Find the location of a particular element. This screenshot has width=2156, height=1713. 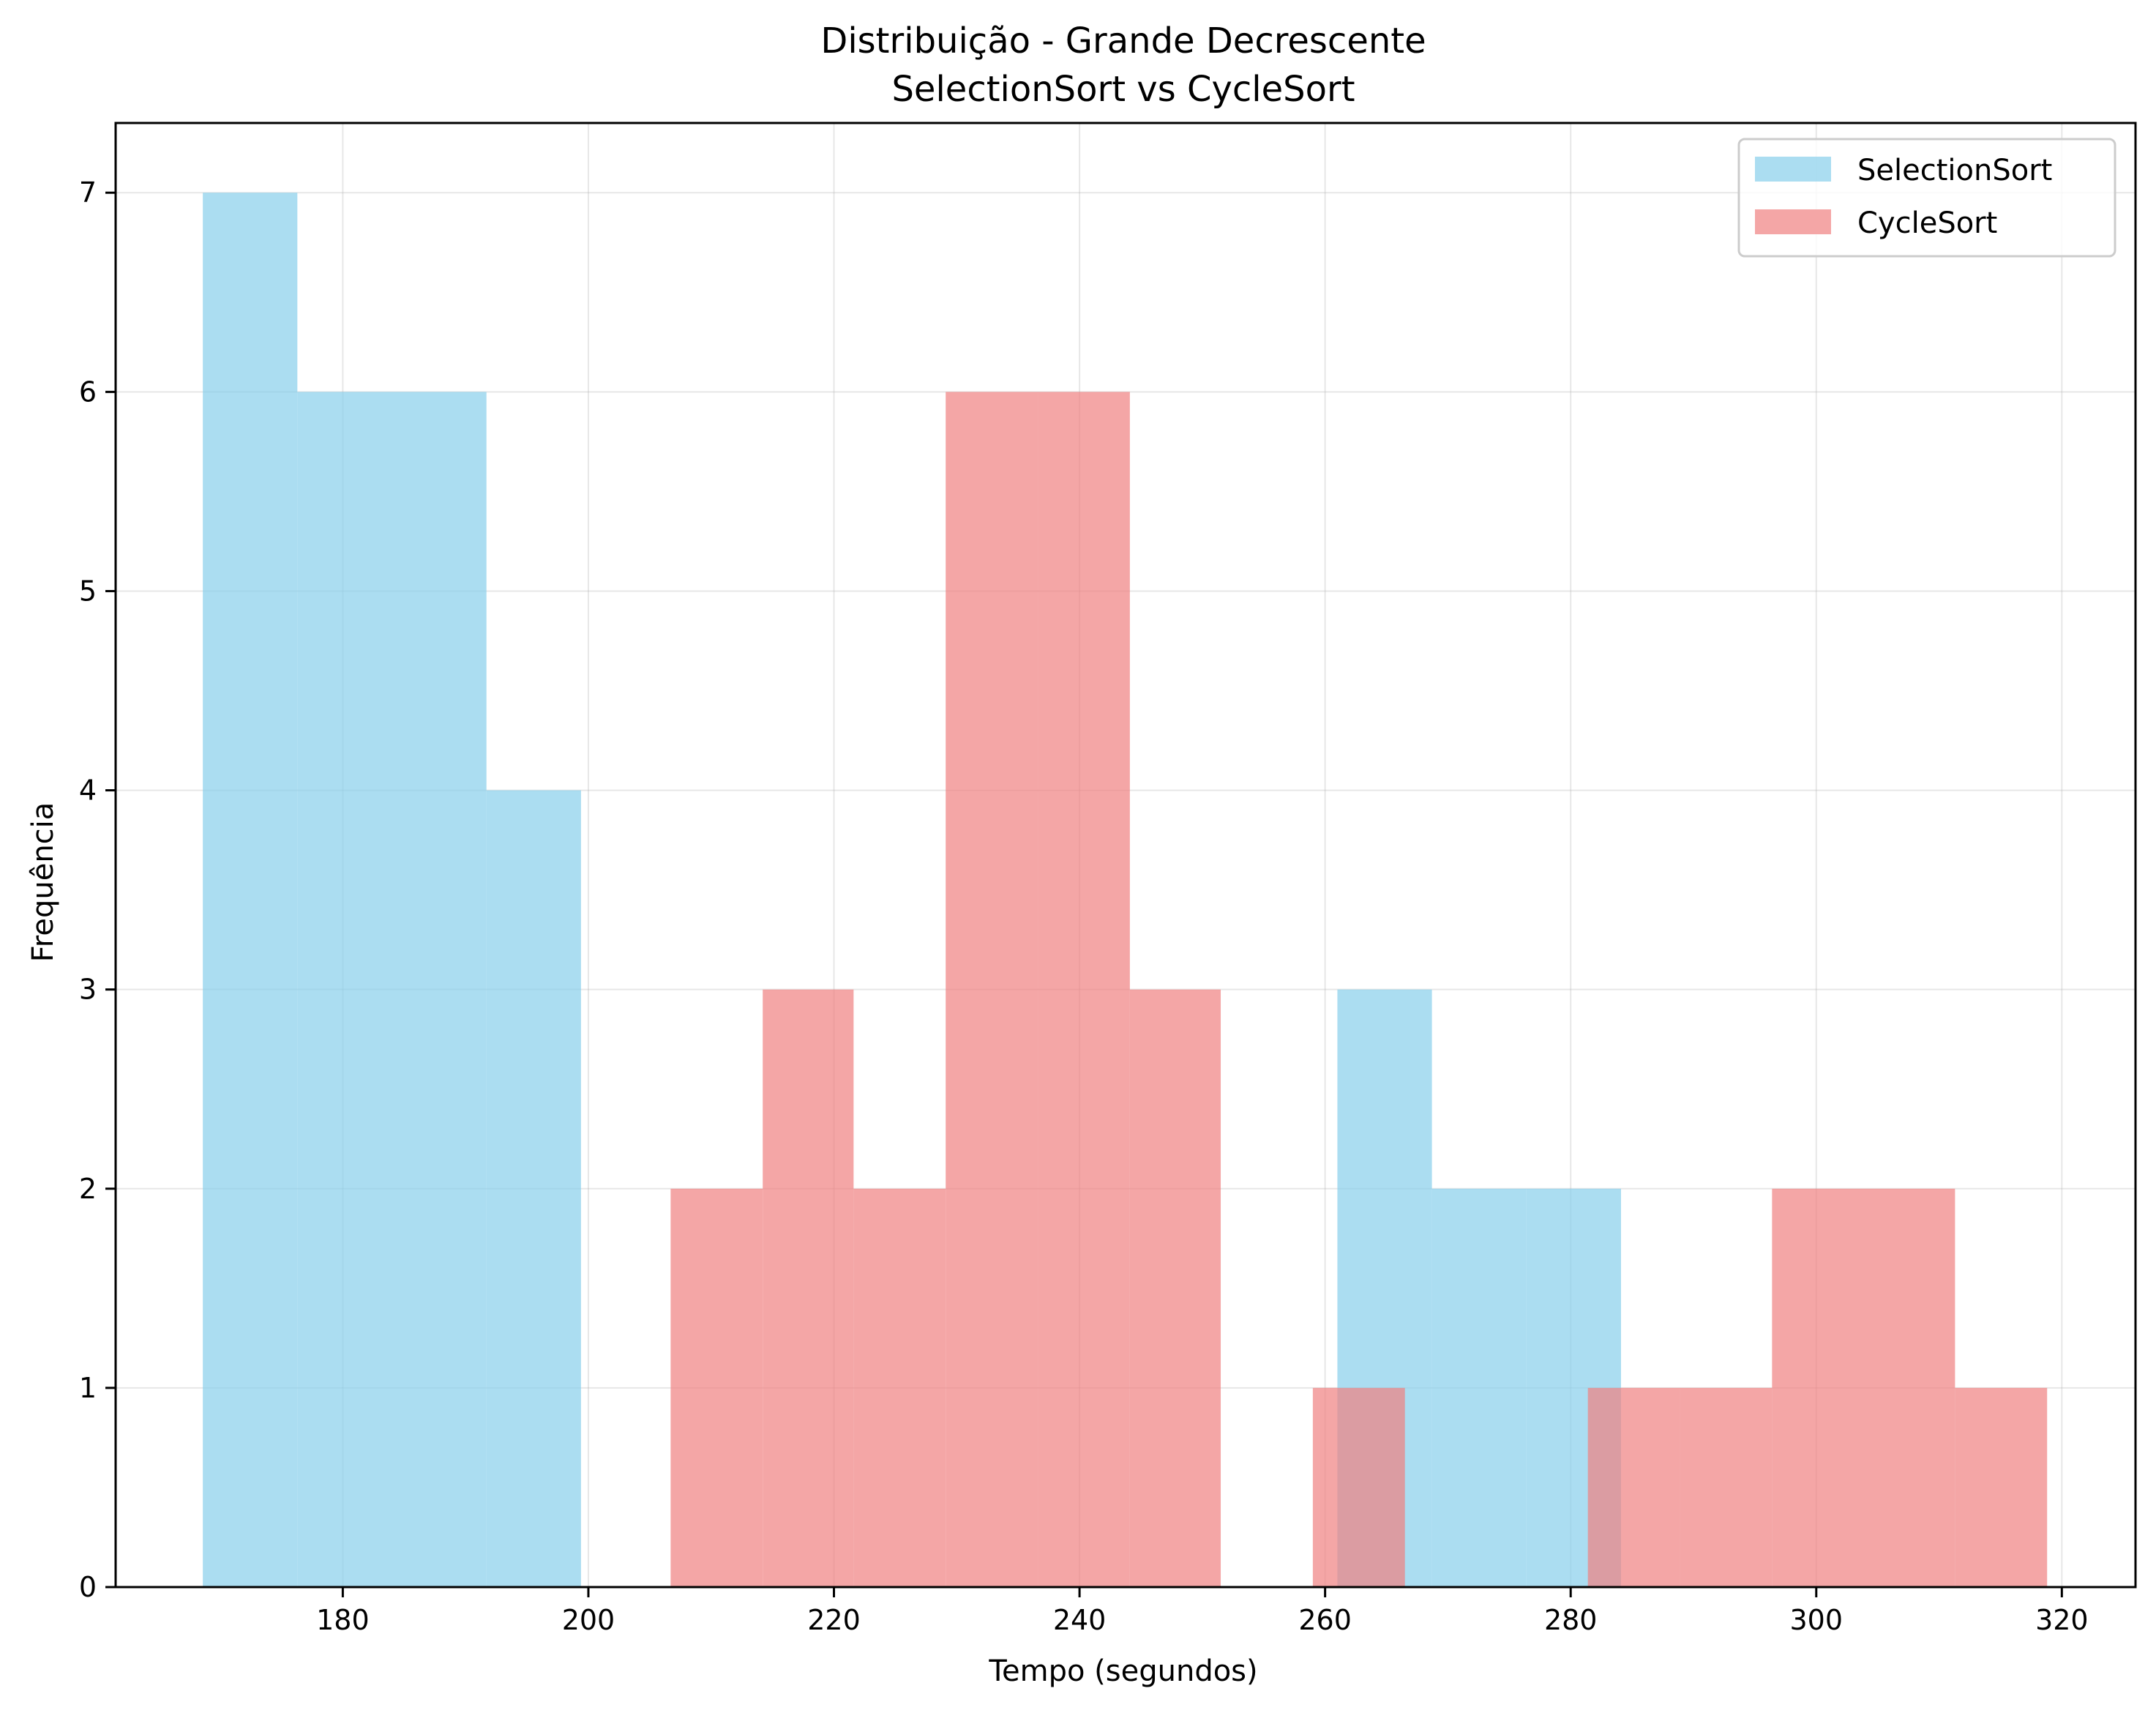

y-tick-label: 4 is located at coordinates (88, 791).